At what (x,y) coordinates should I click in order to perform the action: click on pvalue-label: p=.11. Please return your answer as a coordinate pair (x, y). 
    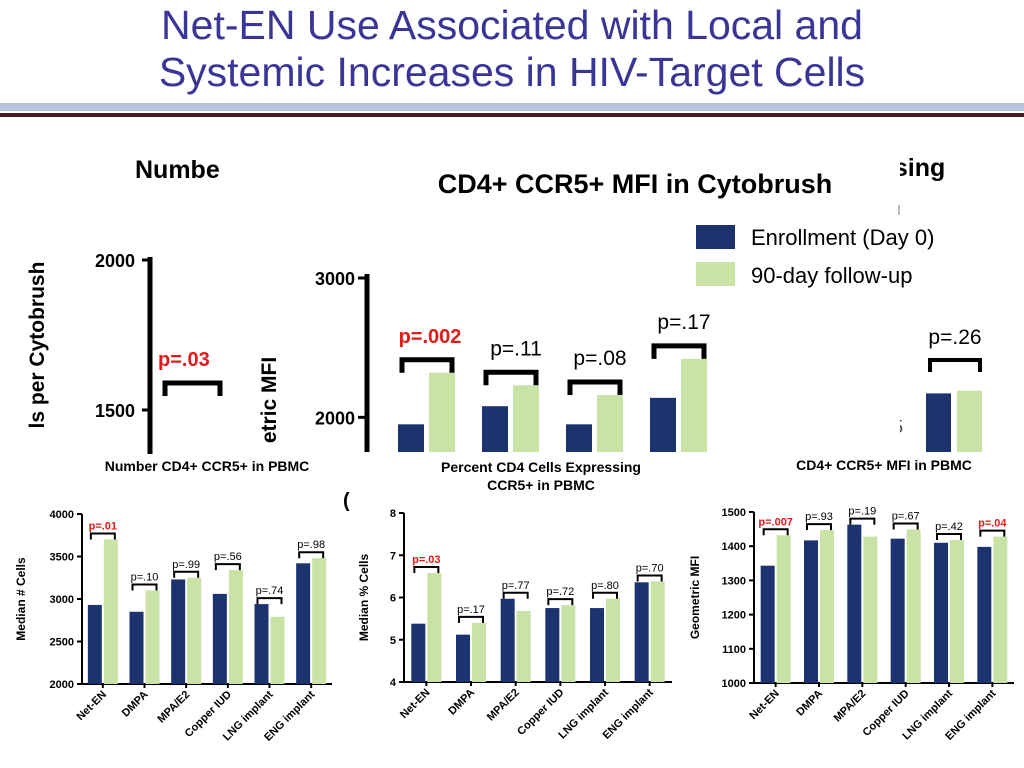
    Looking at the image, I should click on (516, 348).